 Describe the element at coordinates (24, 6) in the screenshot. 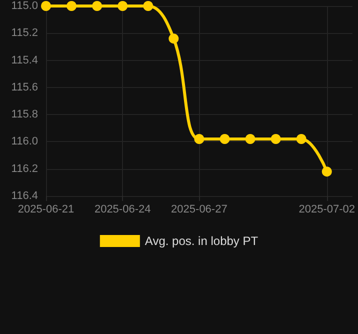

I see `y-tick-label: 115.0` at that location.